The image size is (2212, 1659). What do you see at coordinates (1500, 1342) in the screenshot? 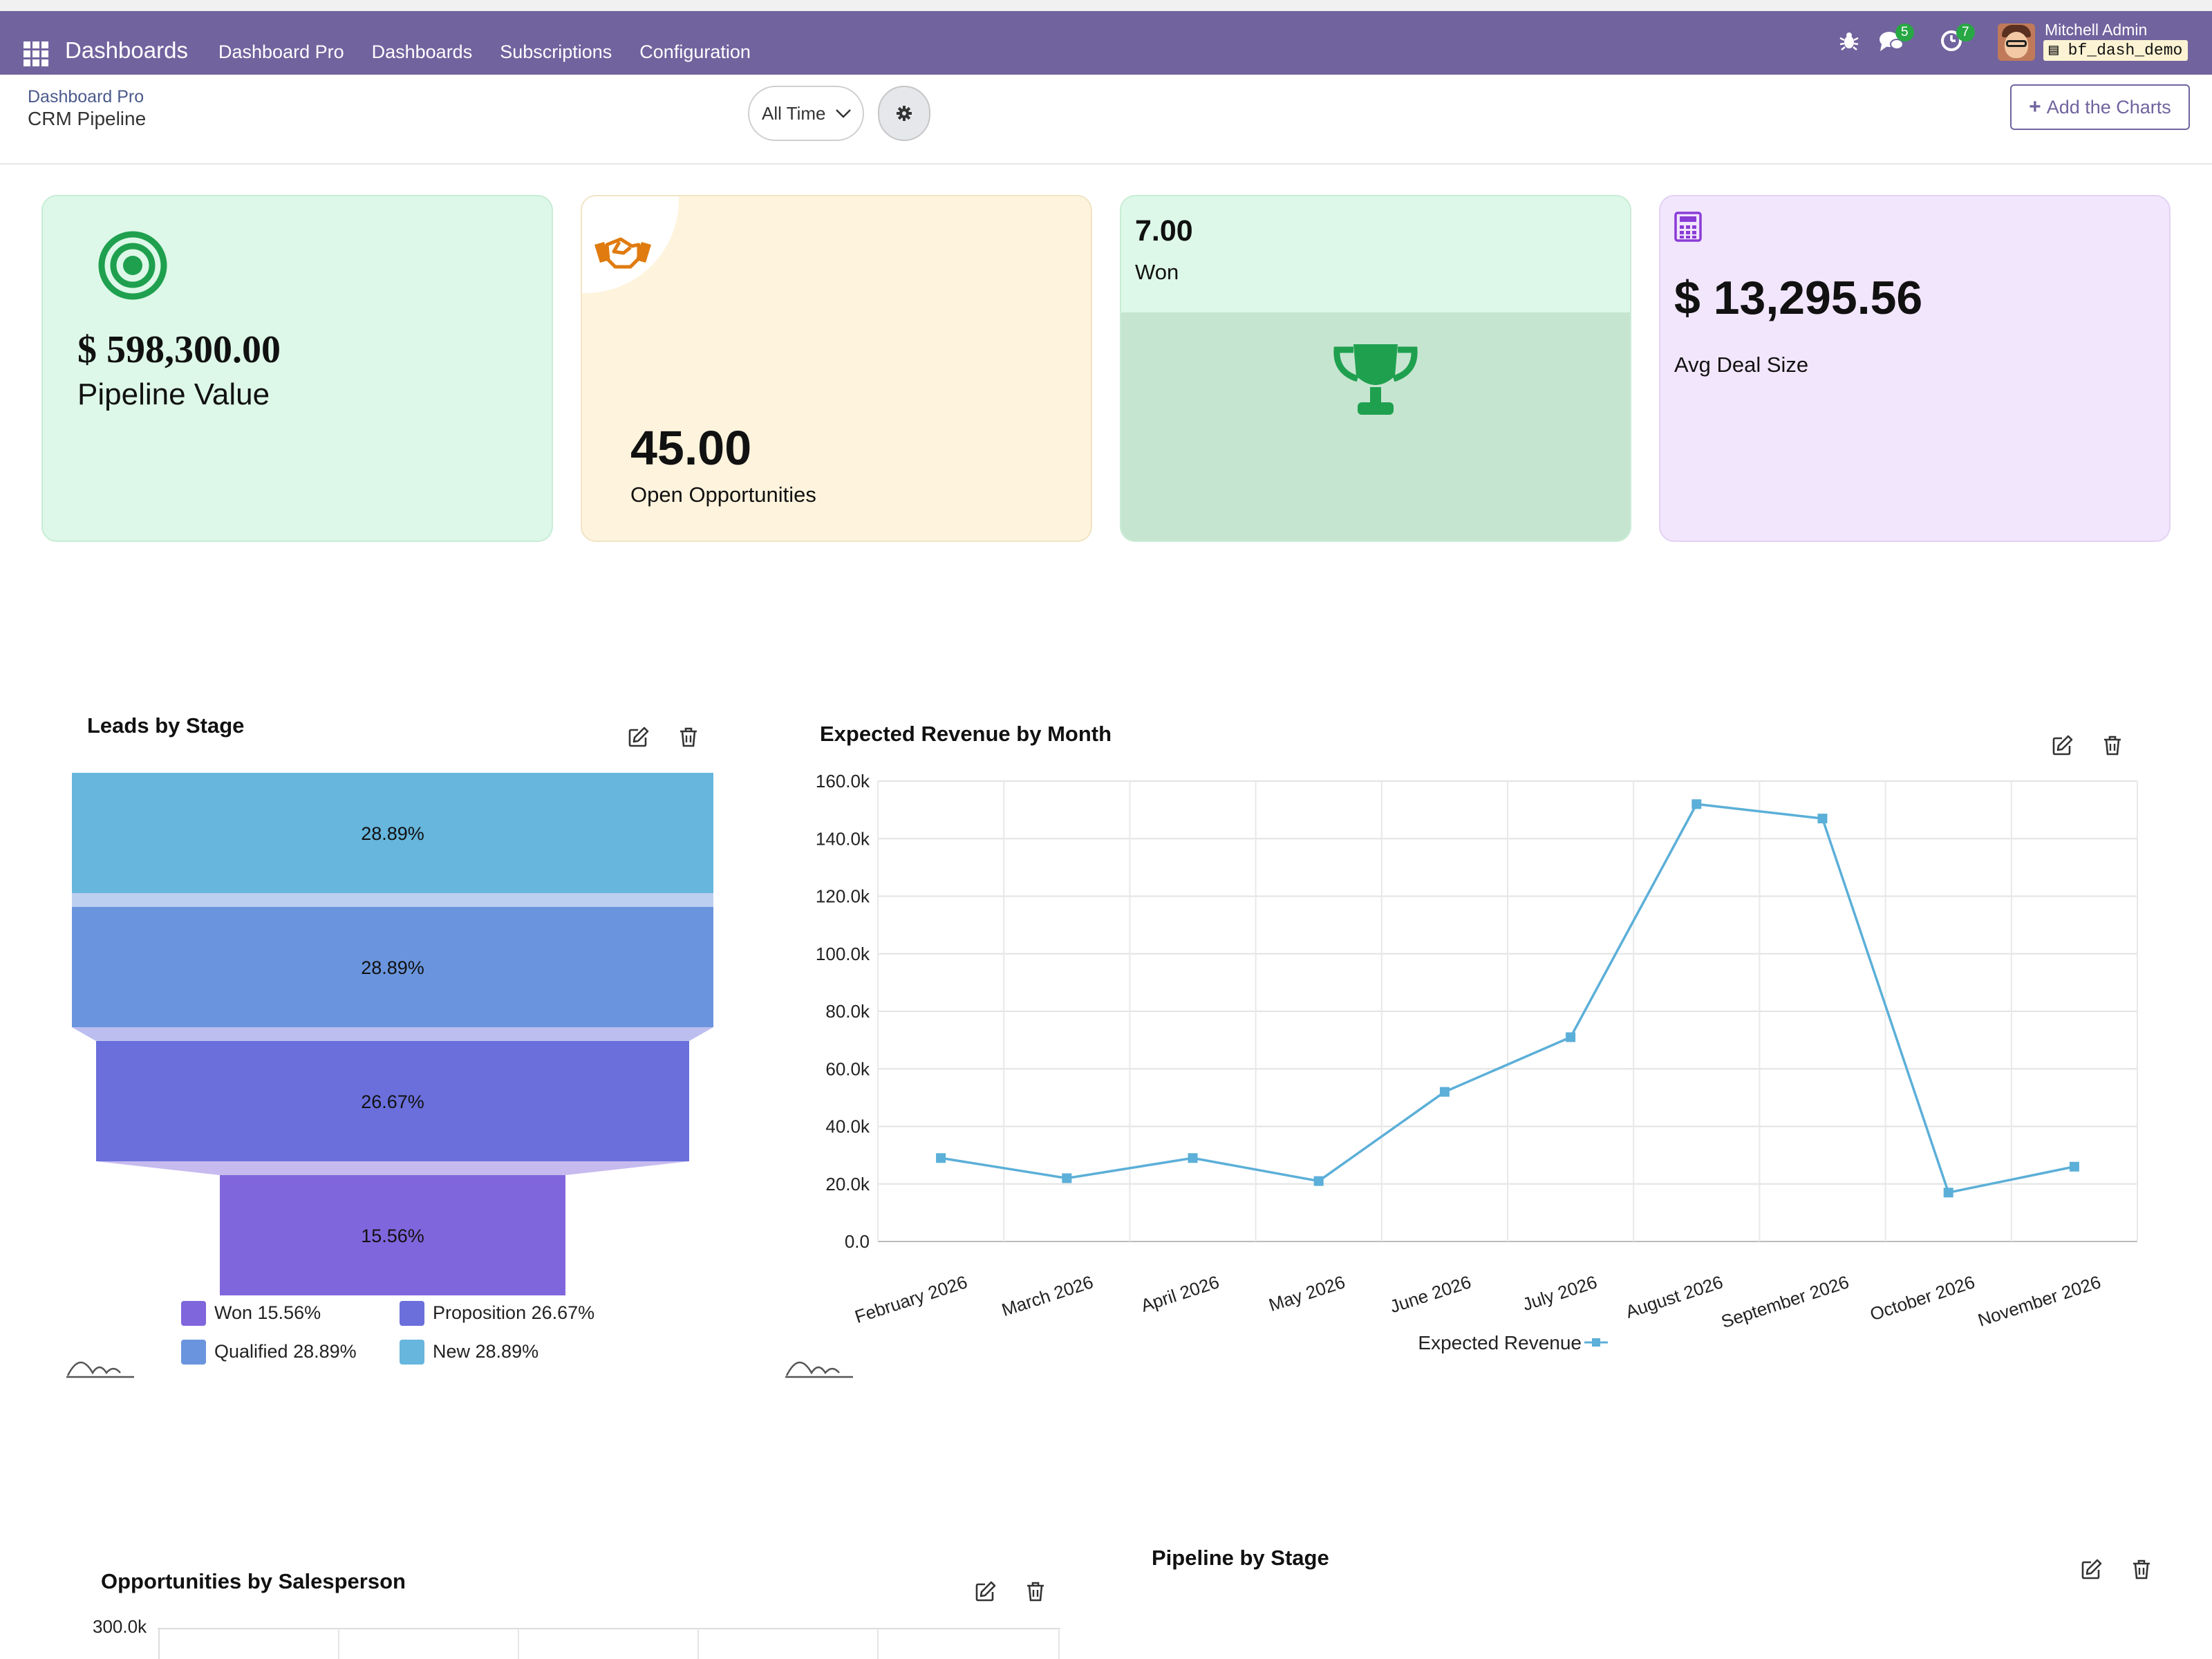
I see `legend-label: Expected Revenue` at bounding box center [1500, 1342].